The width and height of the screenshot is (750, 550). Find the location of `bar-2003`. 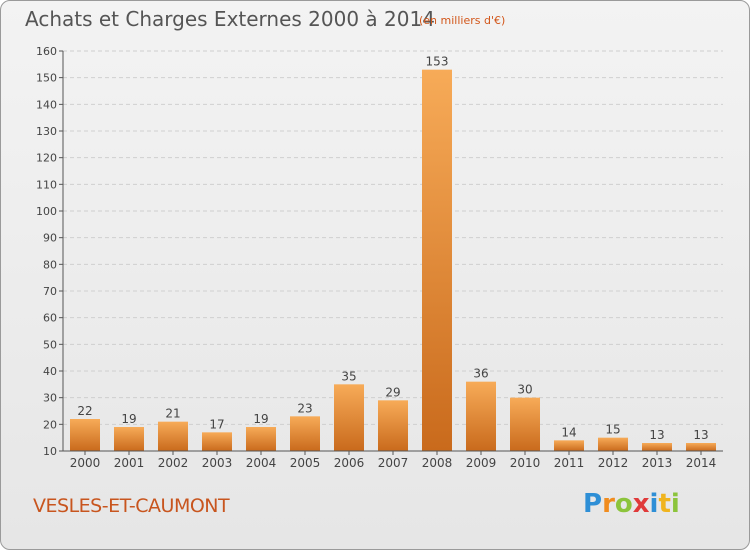

bar-2003 is located at coordinates (217, 441).